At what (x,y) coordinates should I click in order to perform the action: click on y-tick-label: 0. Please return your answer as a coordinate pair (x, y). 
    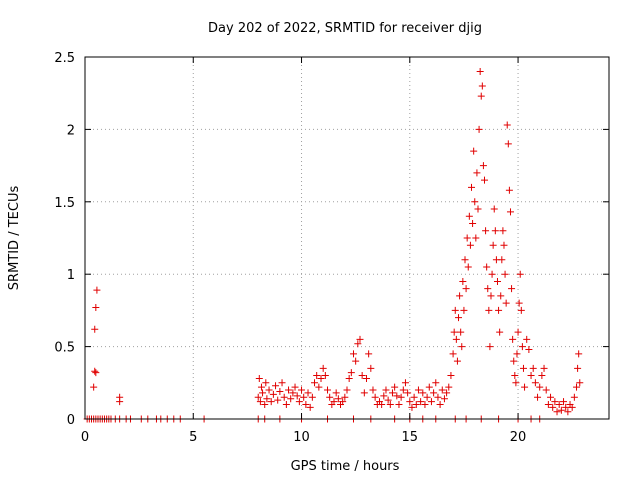
    Looking at the image, I should click on (71, 420).